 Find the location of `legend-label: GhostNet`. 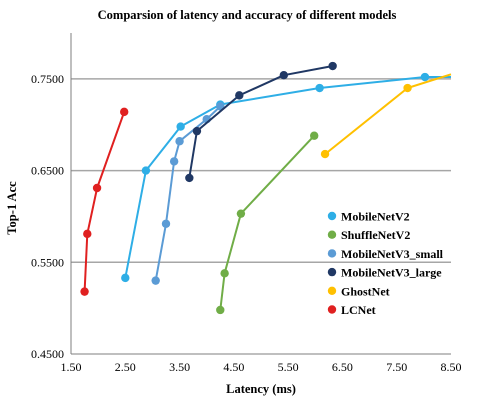

legend-label: GhostNet is located at coordinates (365, 291).